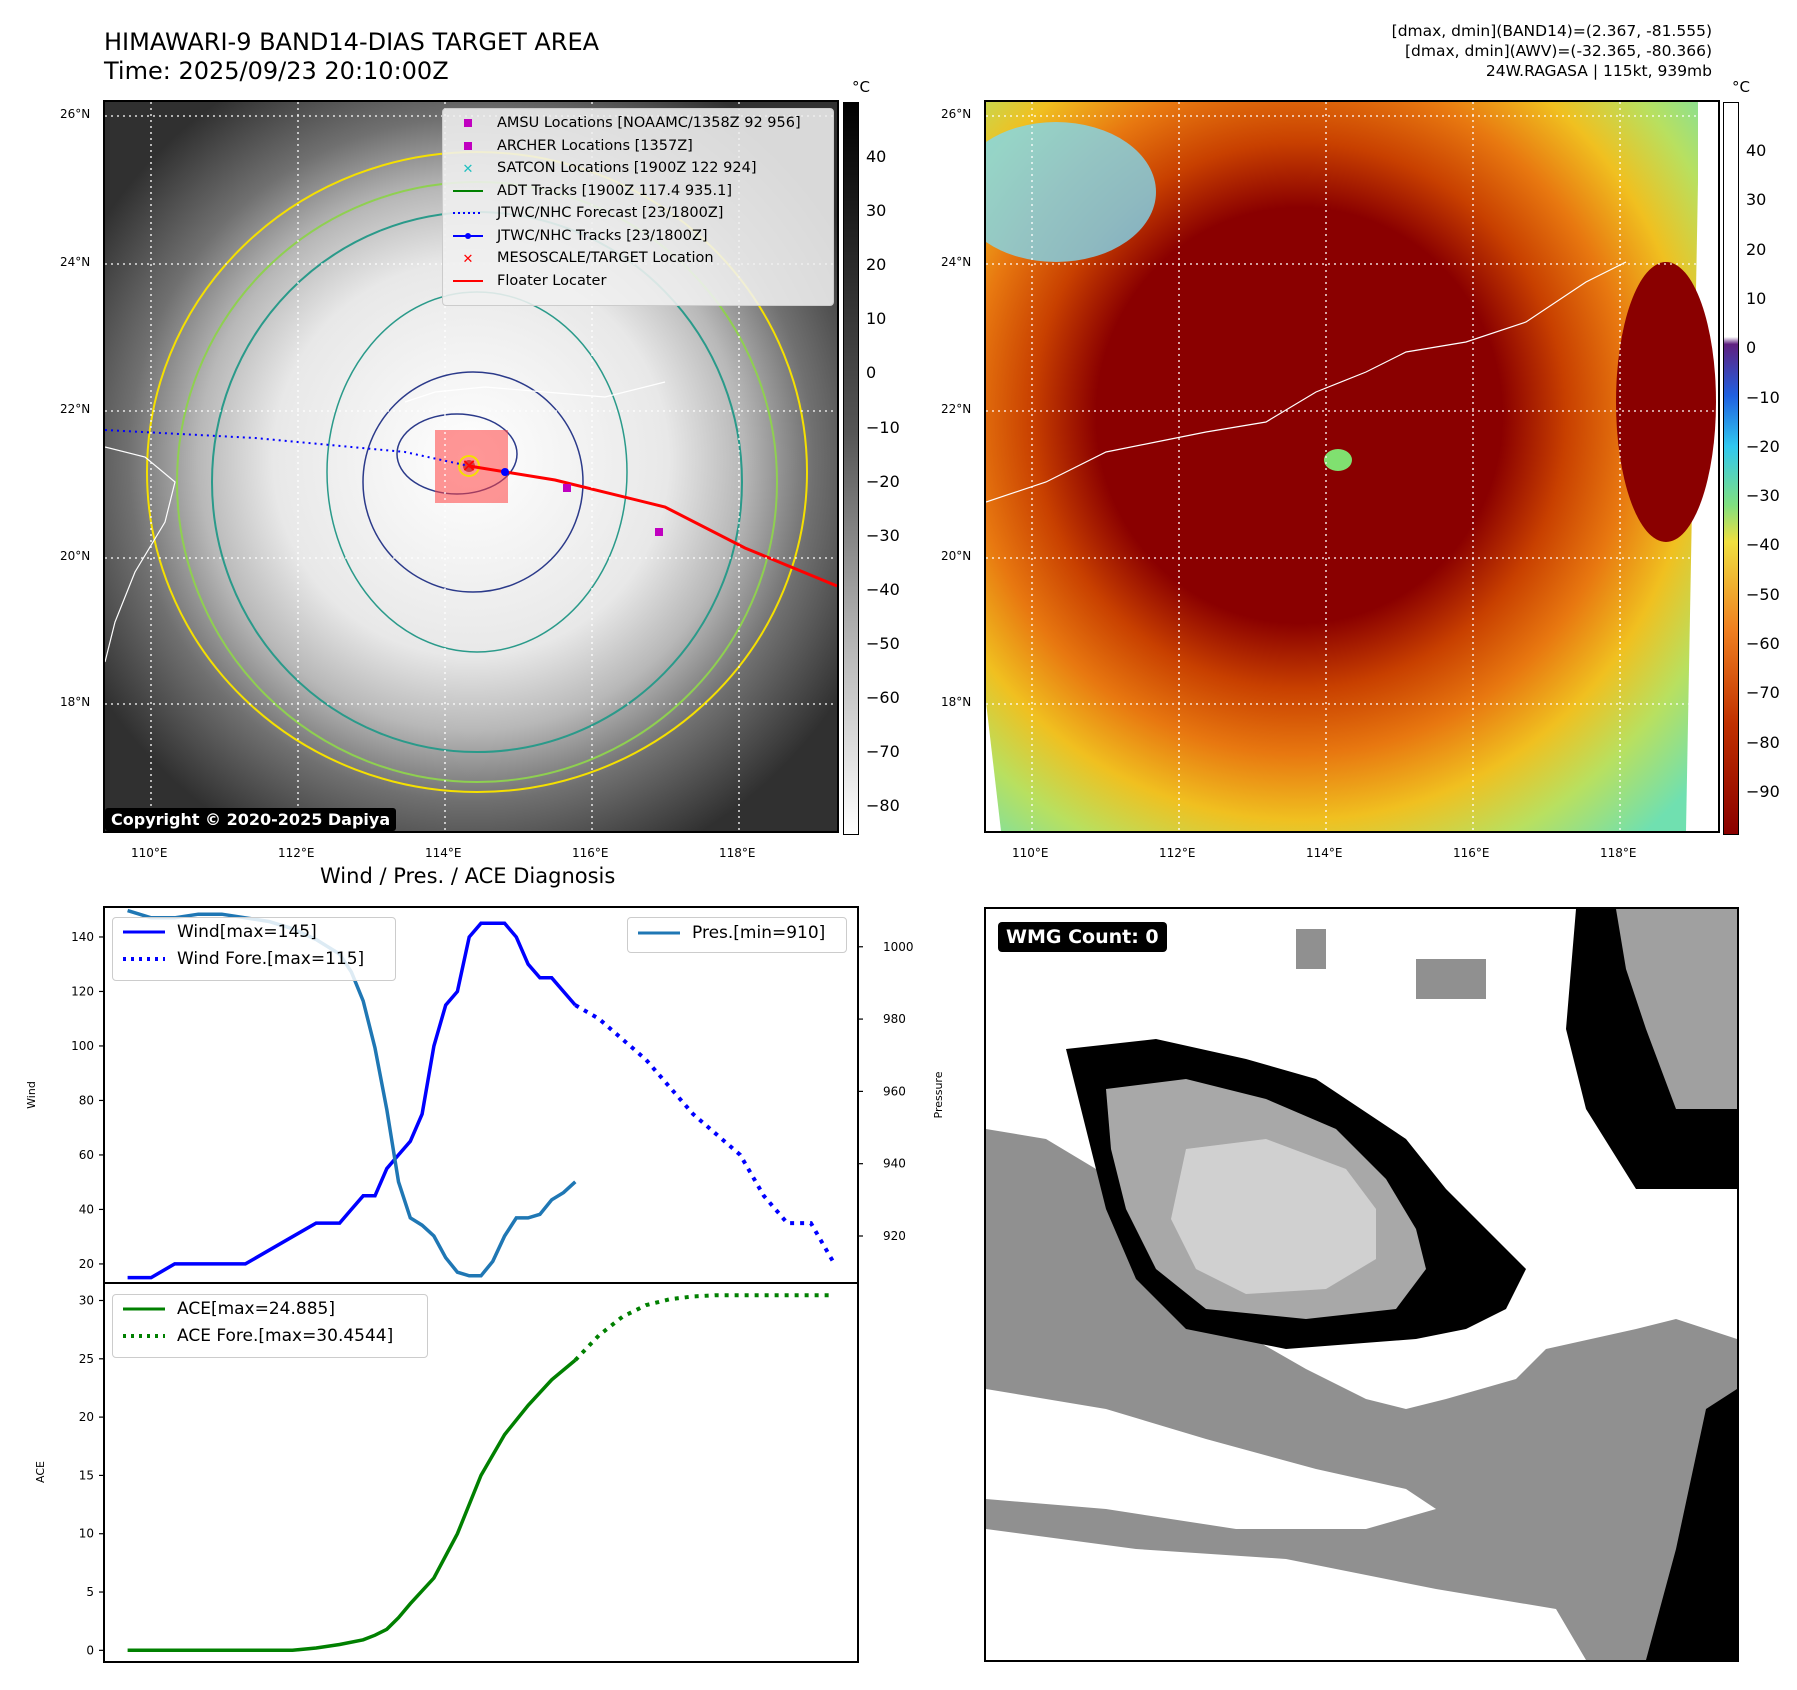  Describe the element at coordinates (468, 466) in the screenshot. I see `mesoscale-marker-icon: ✕` at that location.